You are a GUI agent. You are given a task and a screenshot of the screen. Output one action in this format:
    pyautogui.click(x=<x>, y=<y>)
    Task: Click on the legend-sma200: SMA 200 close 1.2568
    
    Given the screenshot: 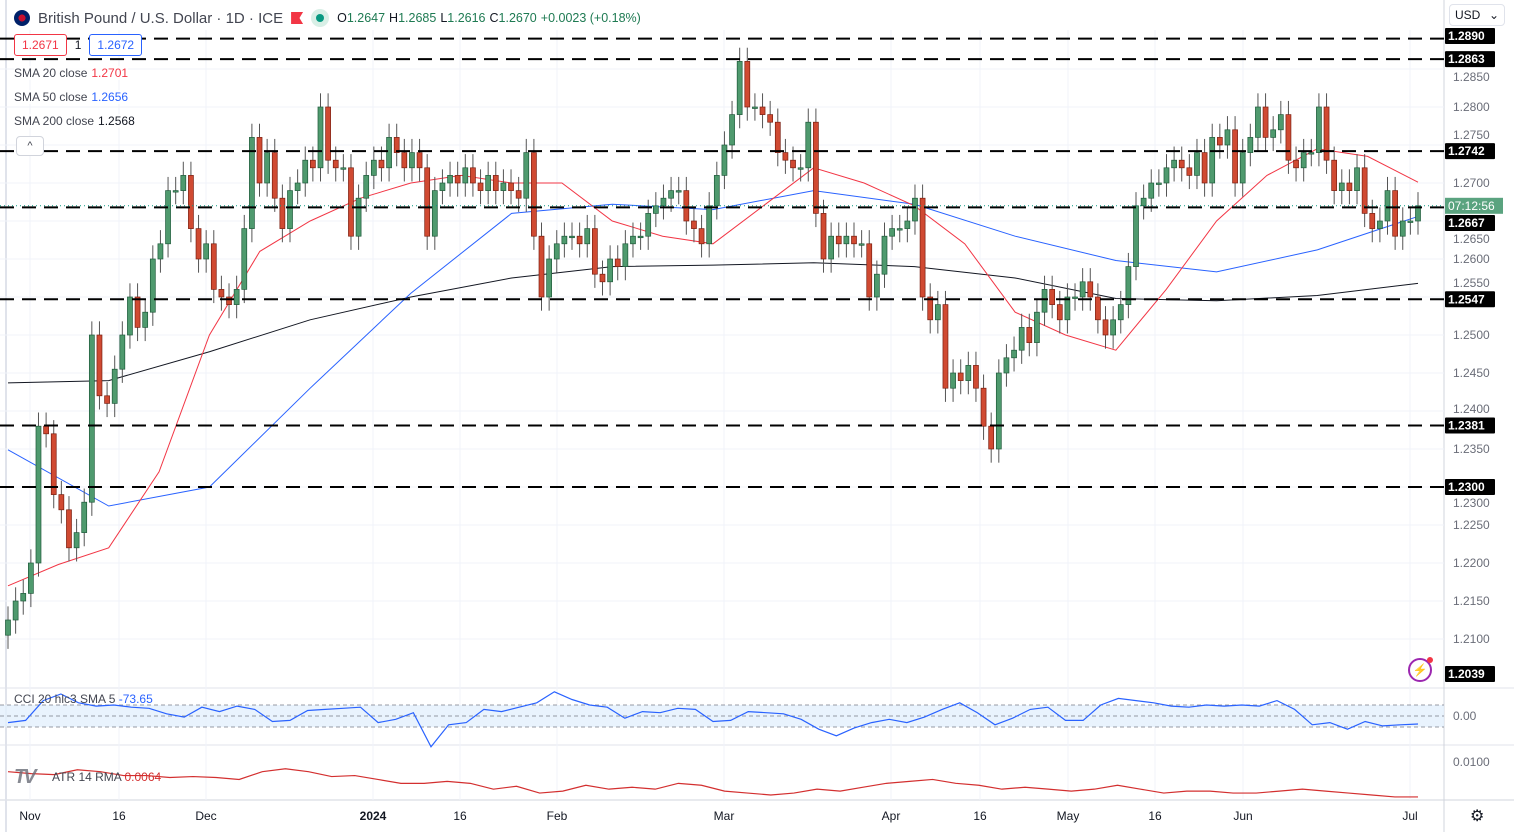 What is the action you would take?
    pyautogui.click(x=74, y=121)
    